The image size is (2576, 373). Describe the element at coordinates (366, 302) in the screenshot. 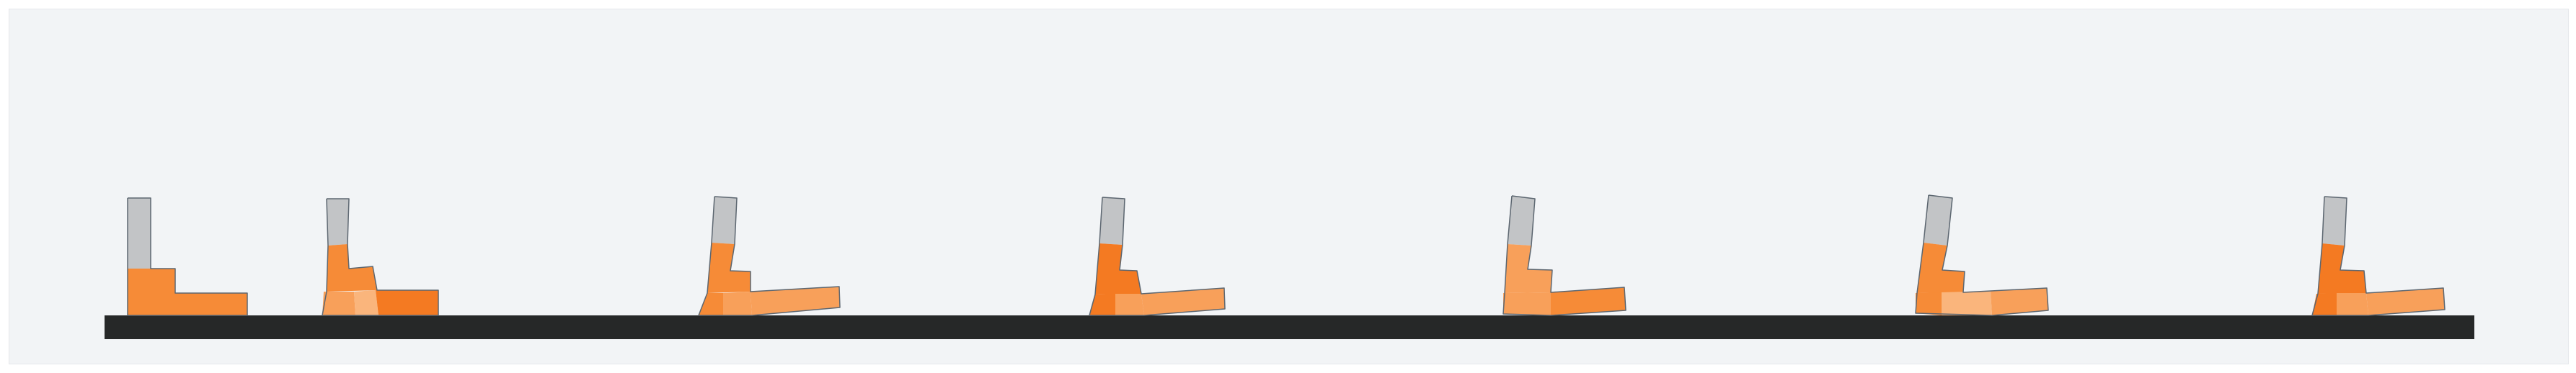

I see `toe-segment` at that location.